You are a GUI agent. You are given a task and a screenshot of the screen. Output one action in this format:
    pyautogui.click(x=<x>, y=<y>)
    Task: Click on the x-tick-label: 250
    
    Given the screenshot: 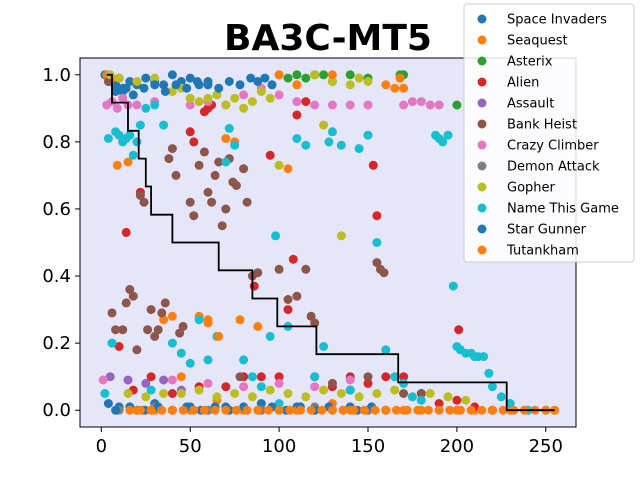 What is the action you would take?
    pyautogui.click(x=546, y=446)
    